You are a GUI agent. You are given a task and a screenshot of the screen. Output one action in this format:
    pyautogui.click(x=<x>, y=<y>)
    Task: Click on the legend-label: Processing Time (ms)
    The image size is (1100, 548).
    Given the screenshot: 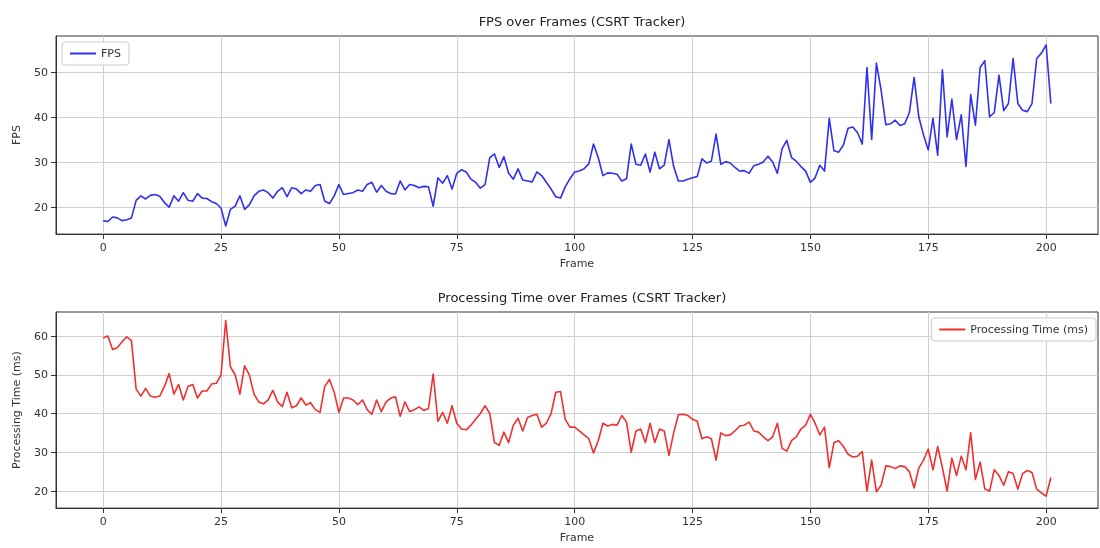 What is the action you would take?
    pyautogui.click(x=1029, y=329)
    